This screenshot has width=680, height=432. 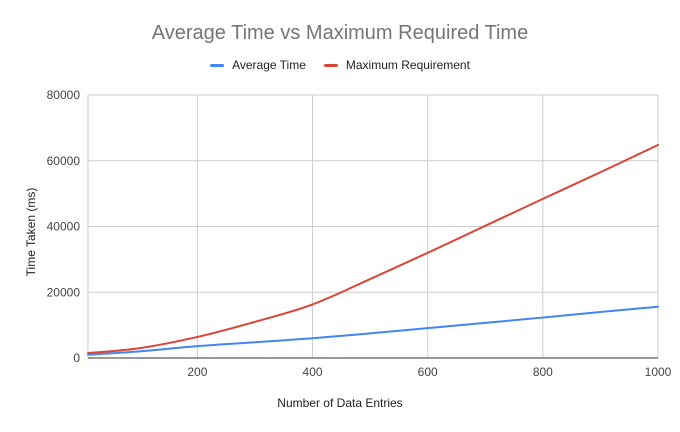 I want to click on x-tick-label: 400, so click(x=313, y=372).